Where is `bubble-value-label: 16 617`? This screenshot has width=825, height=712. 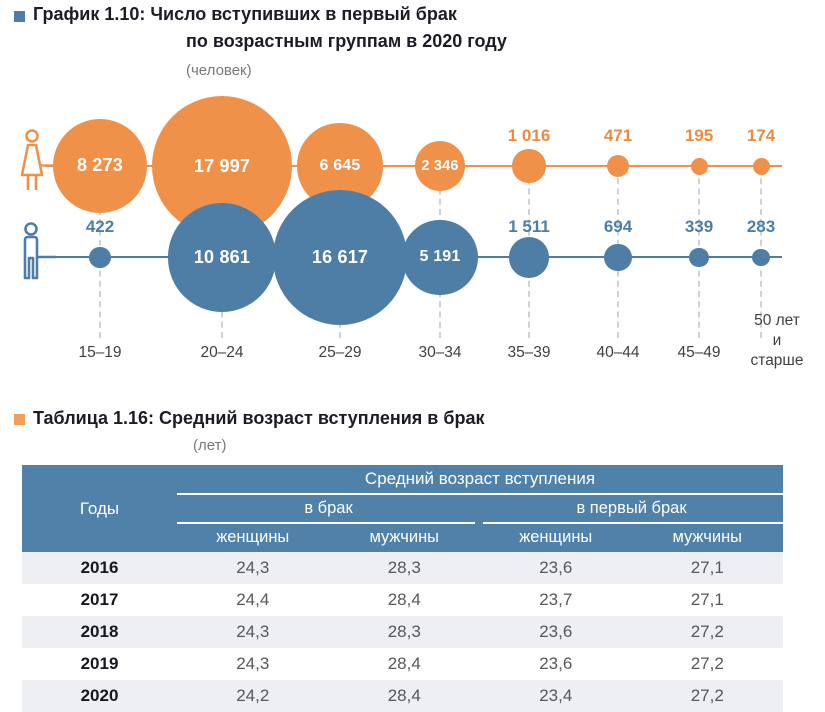
bubble-value-label: 16 617 is located at coordinates (340, 256).